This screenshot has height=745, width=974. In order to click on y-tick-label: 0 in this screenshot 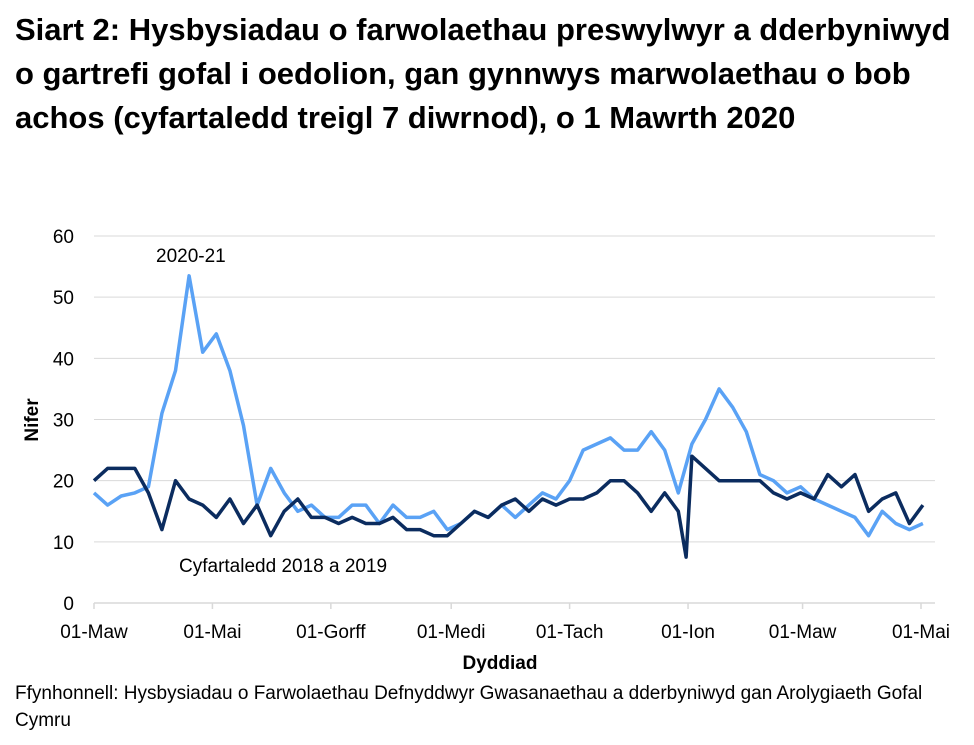, I will do `click(68, 604)`.